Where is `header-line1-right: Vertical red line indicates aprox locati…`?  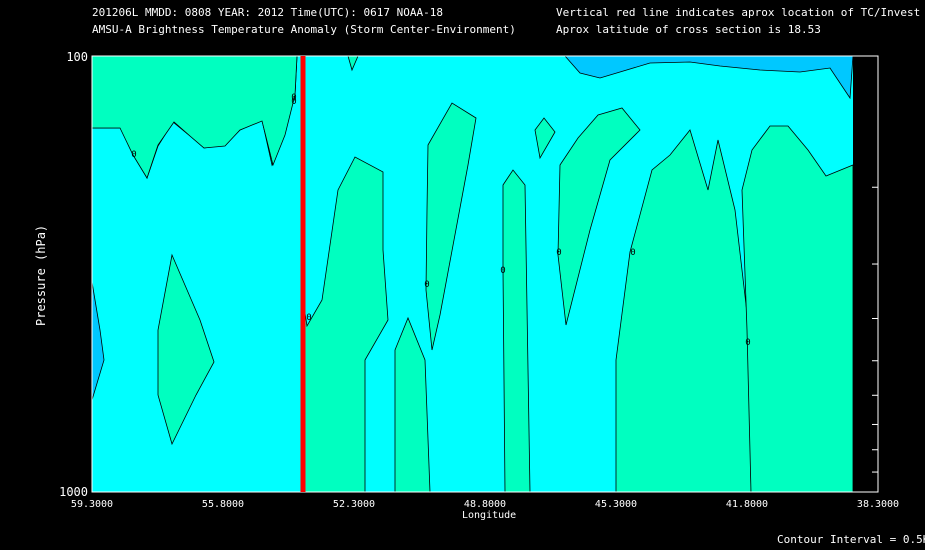
header-line1-right: Vertical red line indicates aprox locati… is located at coordinates (738, 12).